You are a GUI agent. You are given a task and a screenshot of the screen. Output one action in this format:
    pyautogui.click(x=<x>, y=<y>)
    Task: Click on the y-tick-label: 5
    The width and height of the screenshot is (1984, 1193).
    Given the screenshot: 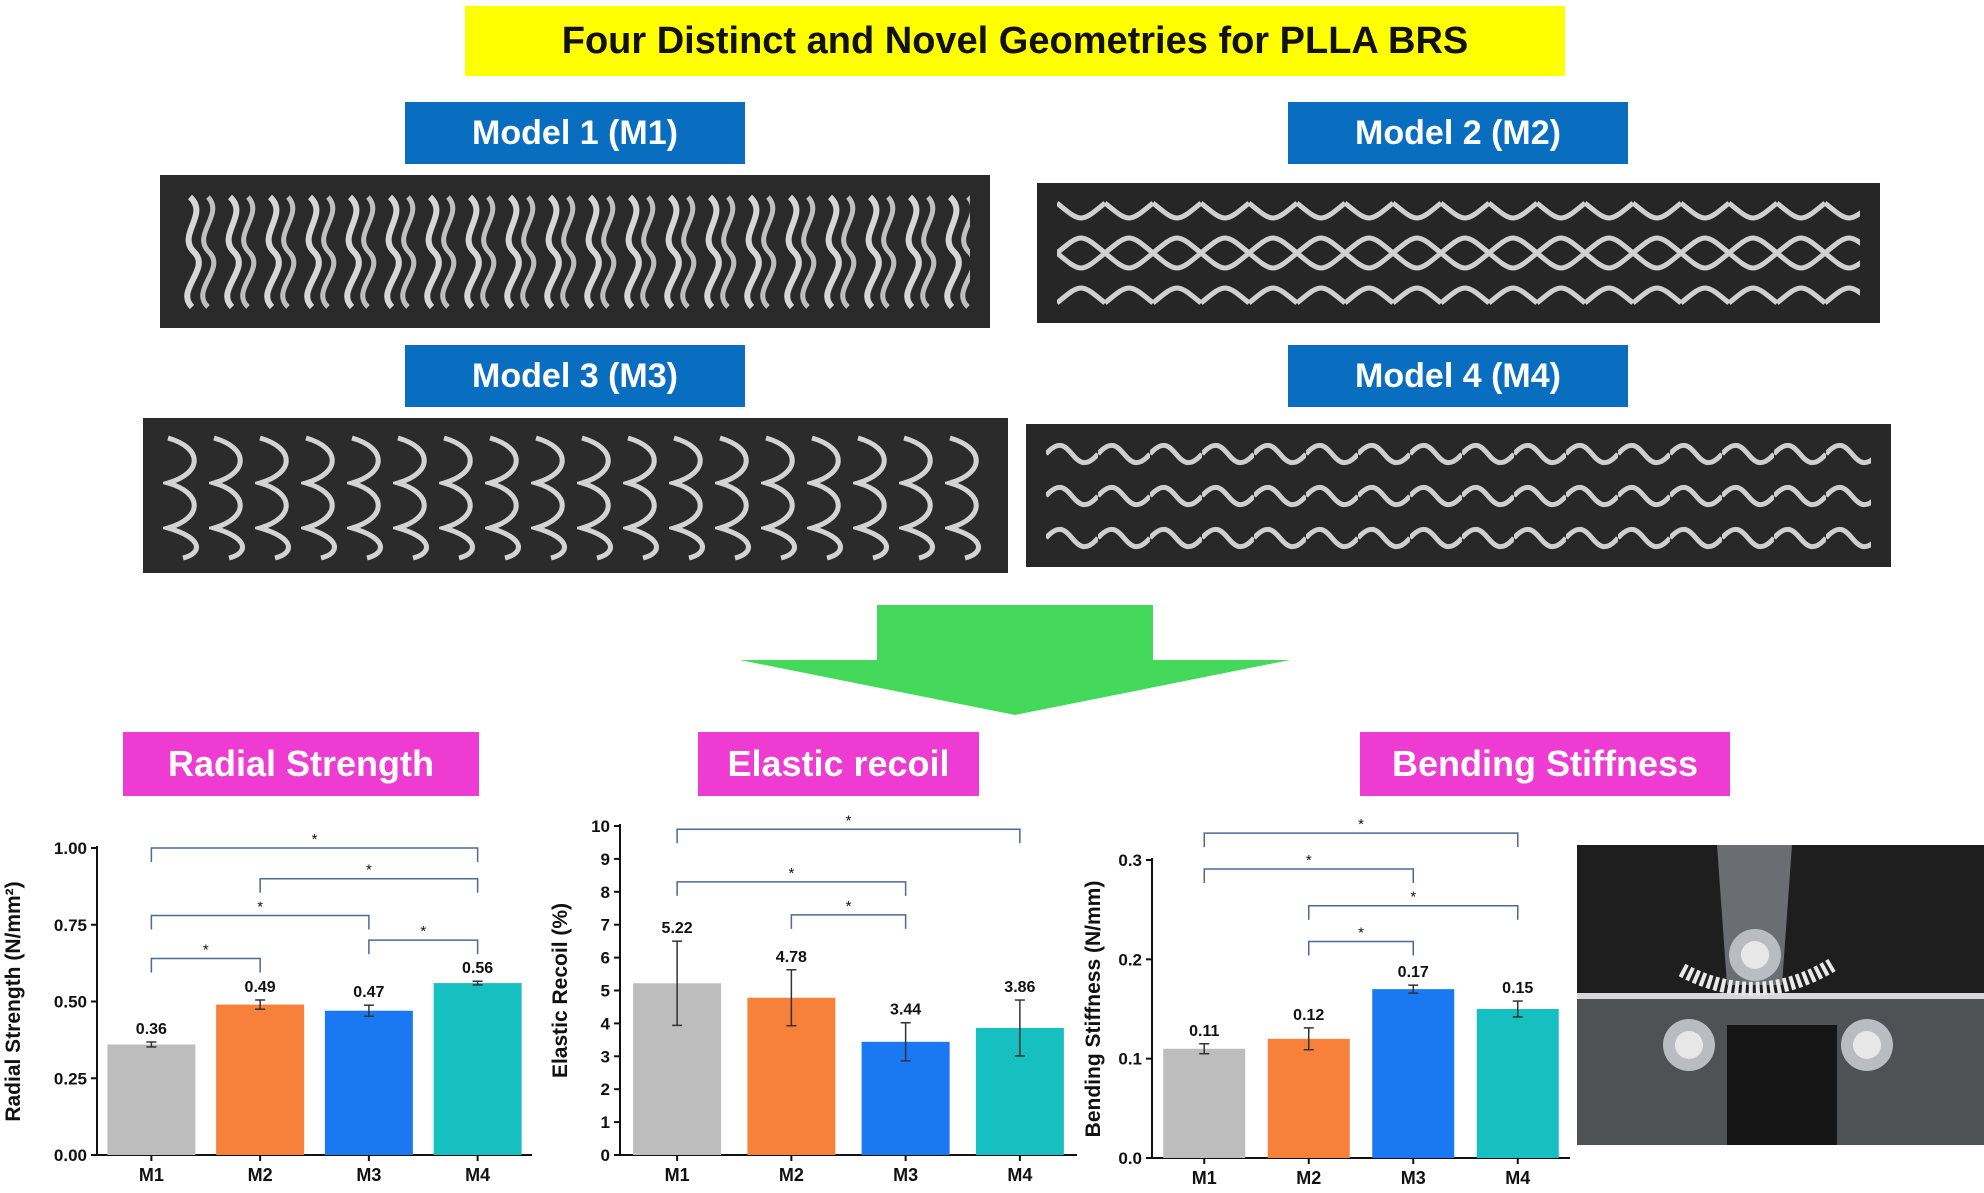 What is the action you would take?
    pyautogui.click(x=605, y=991)
    